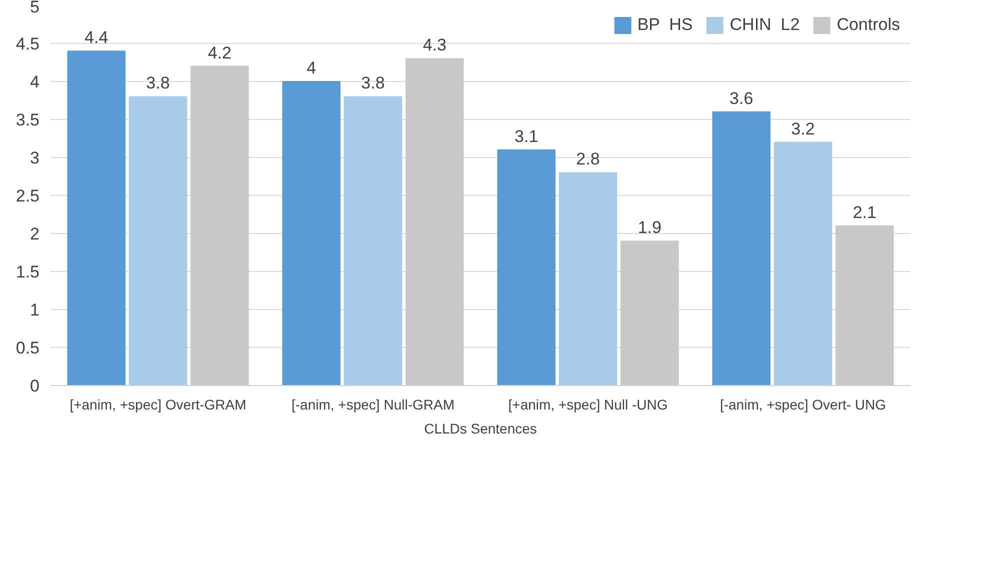 The width and height of the screenshot is (982, 581). Describe the element at coordinates (868, 25) in the screenshot. I see `legend-label: Controls` at that location.